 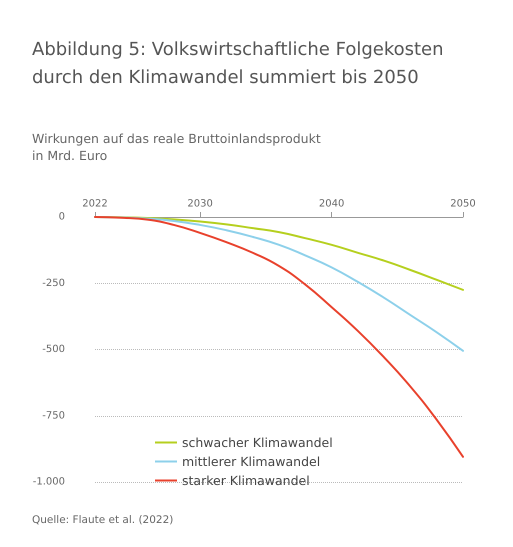 What do you see at coordinates (257, 442) in the screenshot?
I see `legend-label: schwacher Klimawandel` at bounding box center [257, 442].